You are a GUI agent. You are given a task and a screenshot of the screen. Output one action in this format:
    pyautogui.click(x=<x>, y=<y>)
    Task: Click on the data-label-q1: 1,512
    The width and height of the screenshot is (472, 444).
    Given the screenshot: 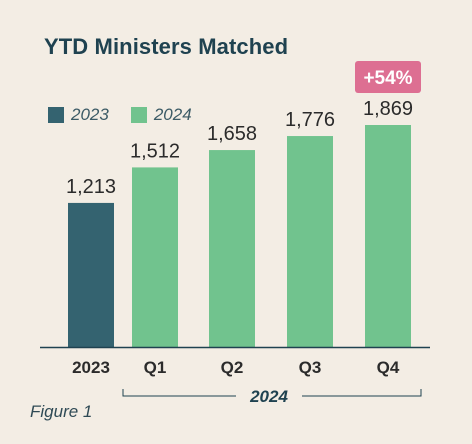 What is the action you would take?
    pyautogui.click(x=155, y=151)
    